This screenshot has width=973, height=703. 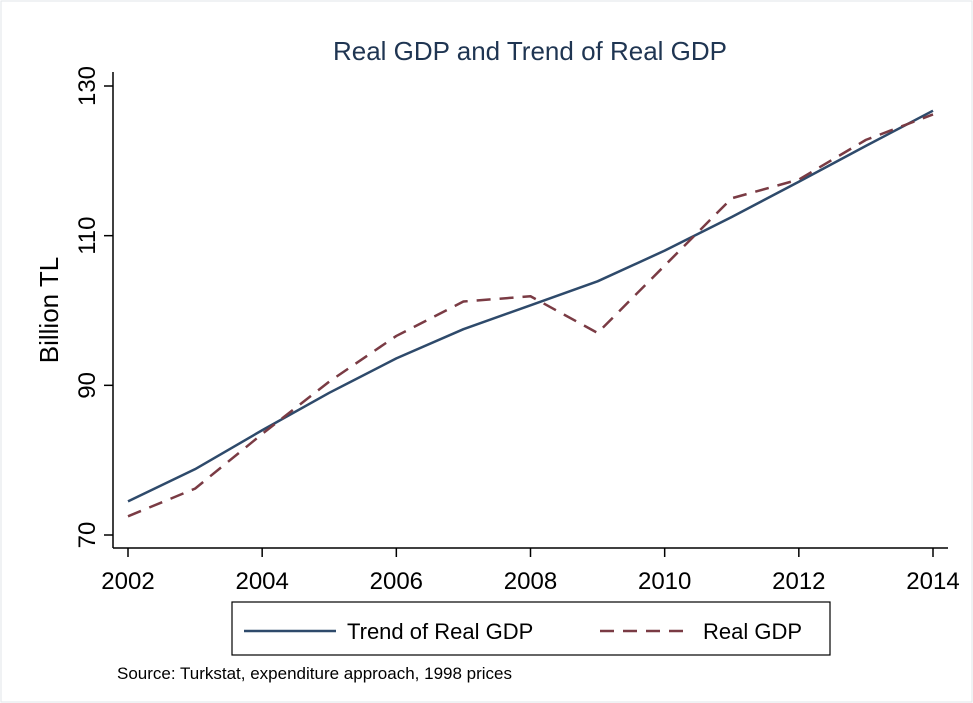 What do you see at coordinates (93, 307) in the screenshot?
I see `y-ticks-group: 70 90 110 130` at bounding box center [93, 307].